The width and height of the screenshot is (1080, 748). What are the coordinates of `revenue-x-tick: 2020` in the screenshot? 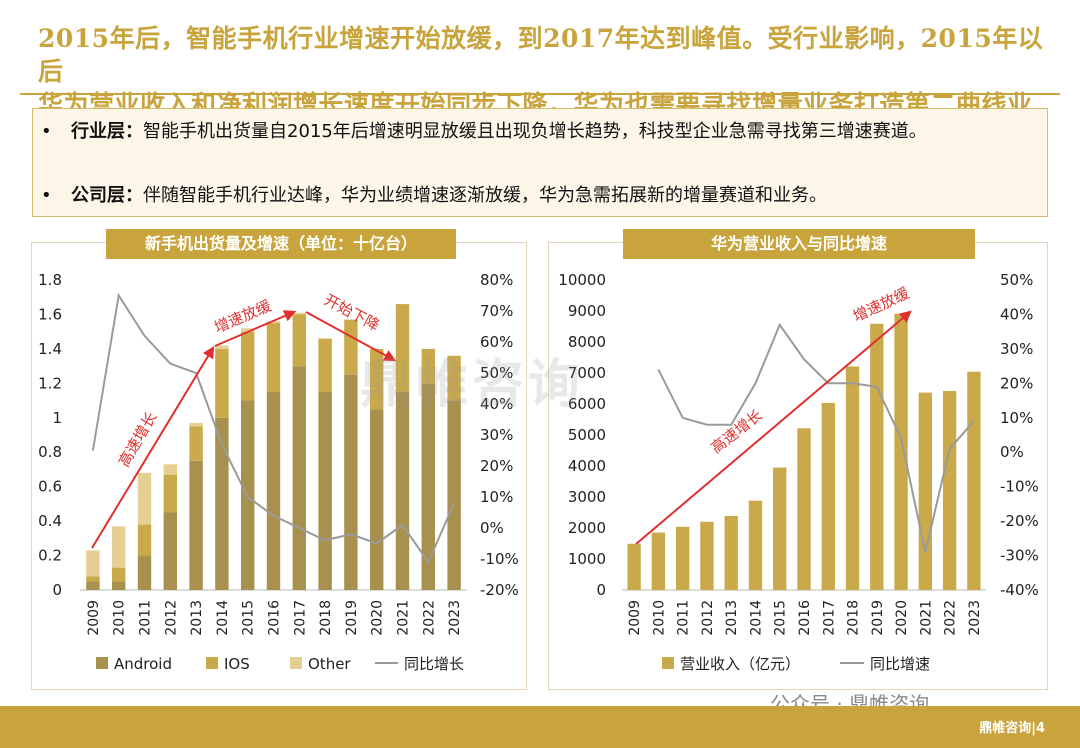 It's located at (902, 618).